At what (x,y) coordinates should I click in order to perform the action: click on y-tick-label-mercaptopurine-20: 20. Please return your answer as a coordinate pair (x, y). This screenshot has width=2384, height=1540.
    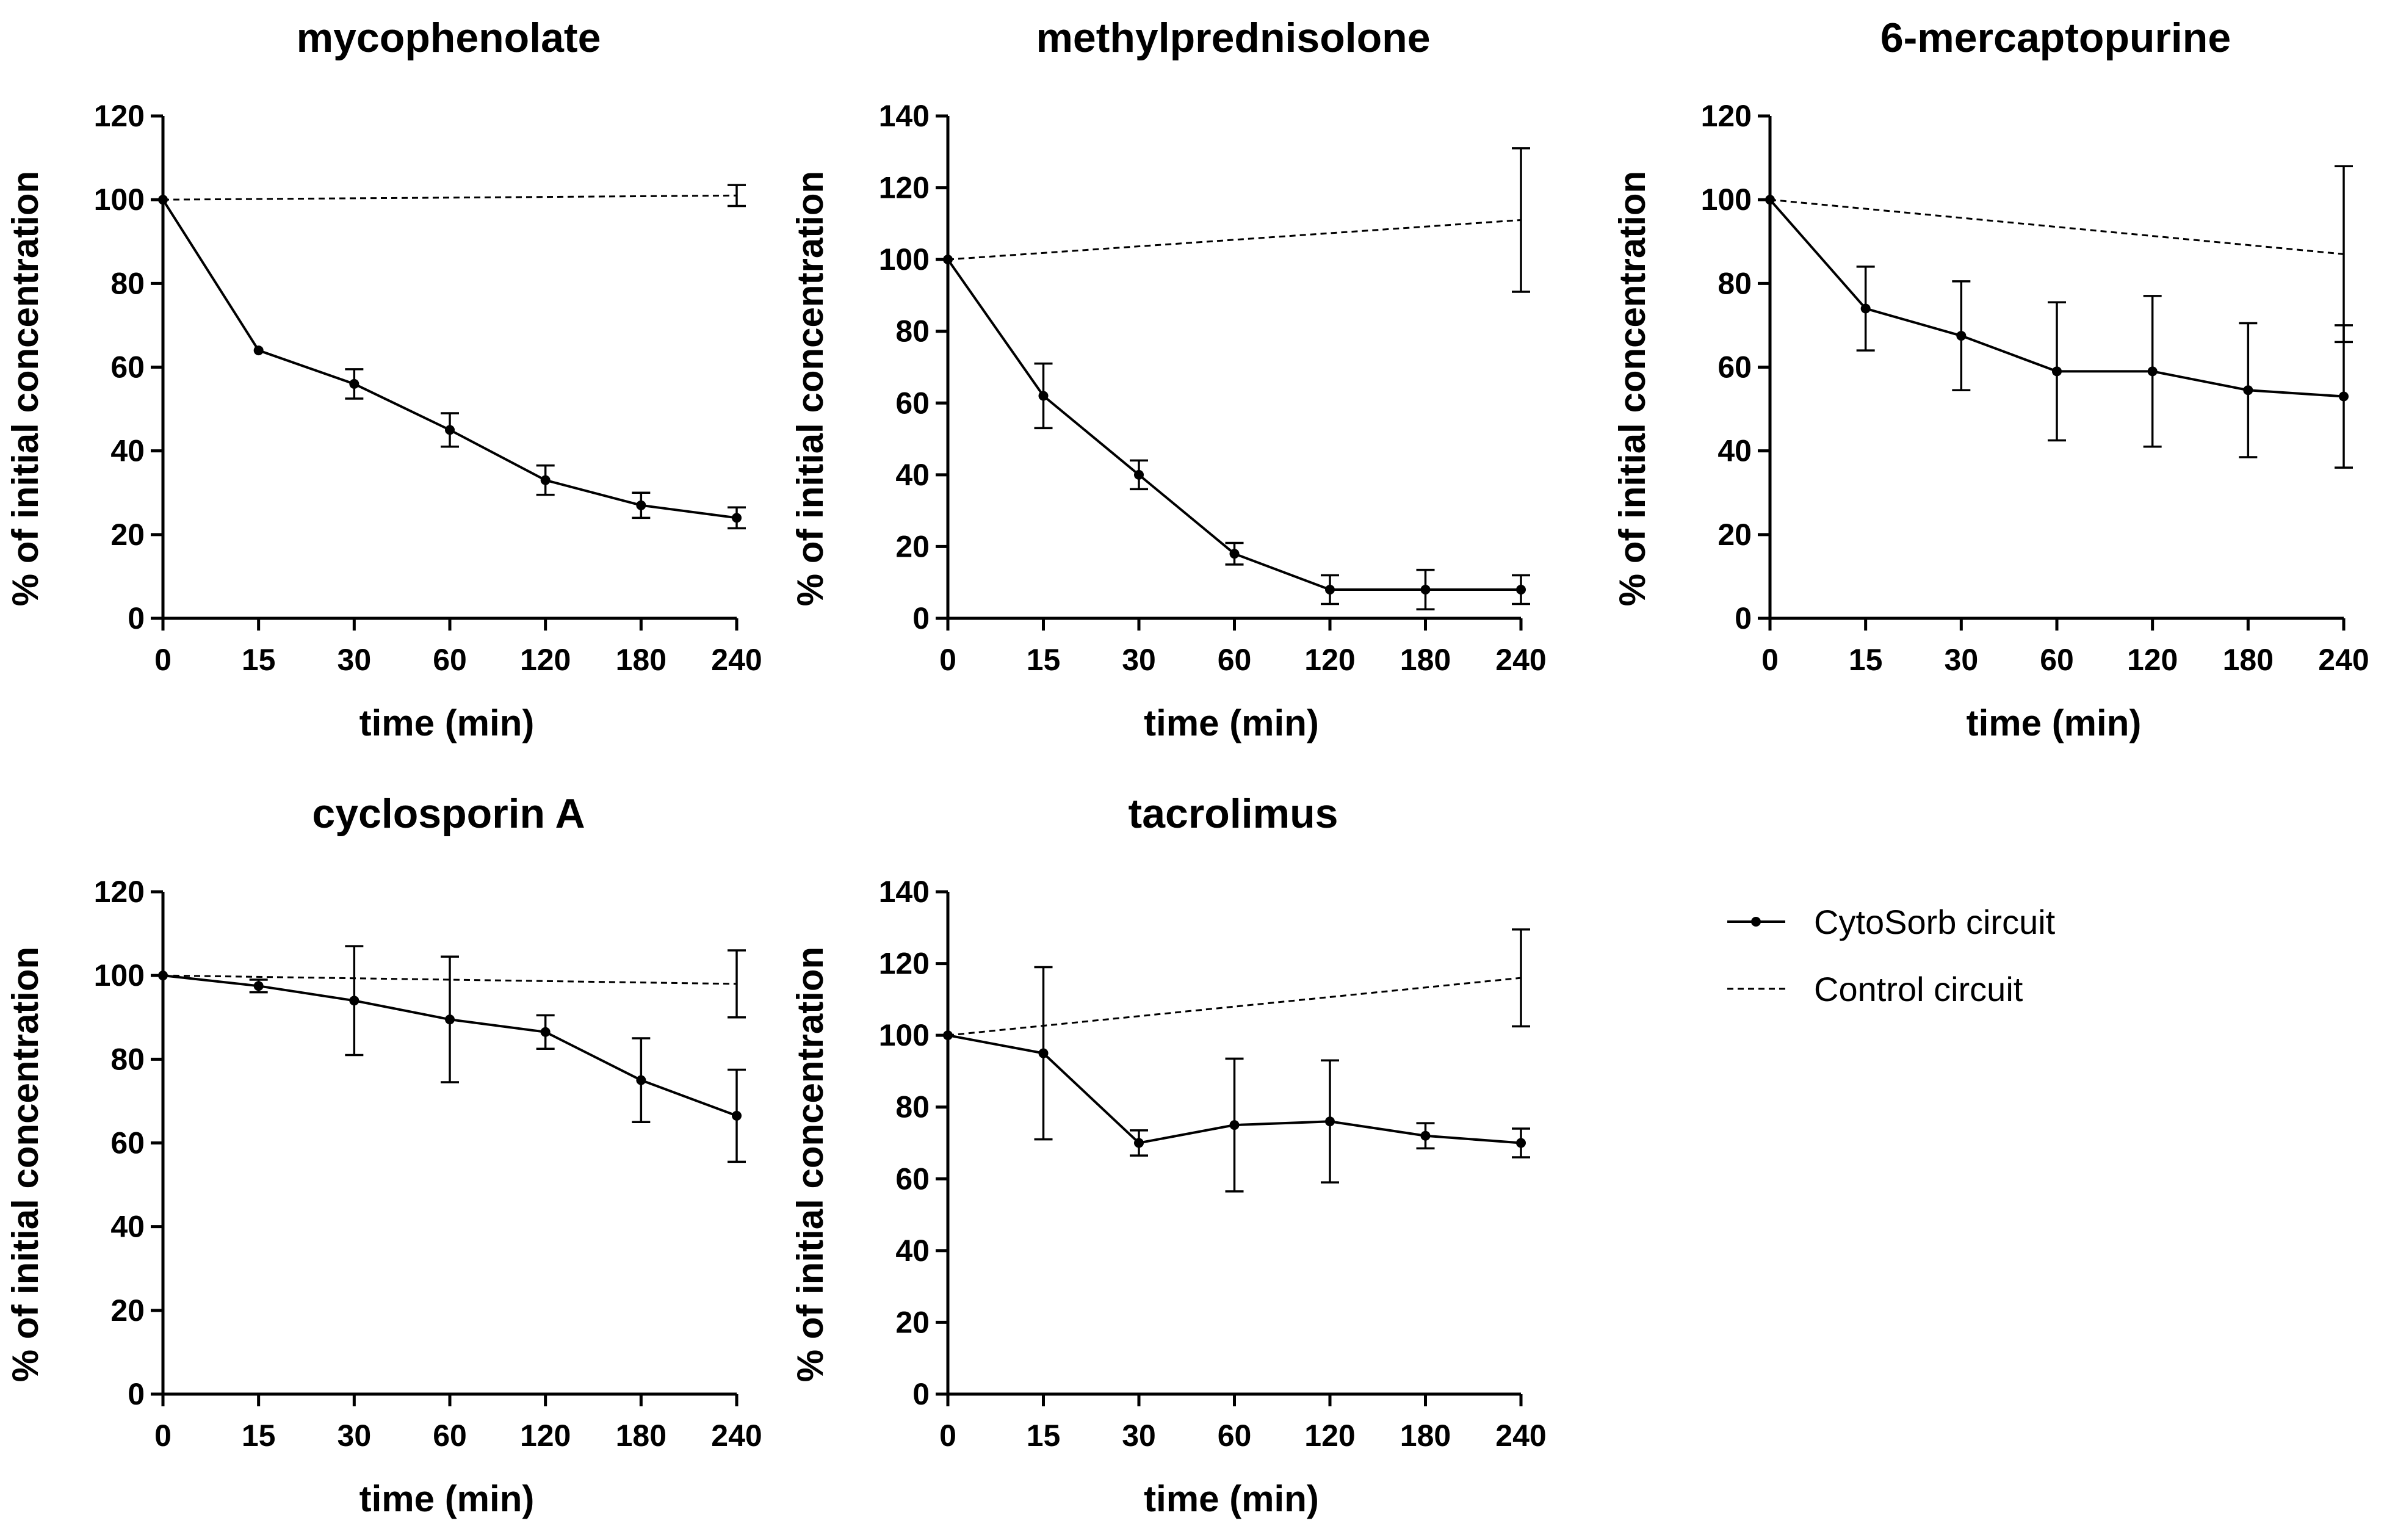
    Looking at the image, I should click on (1735, 535).